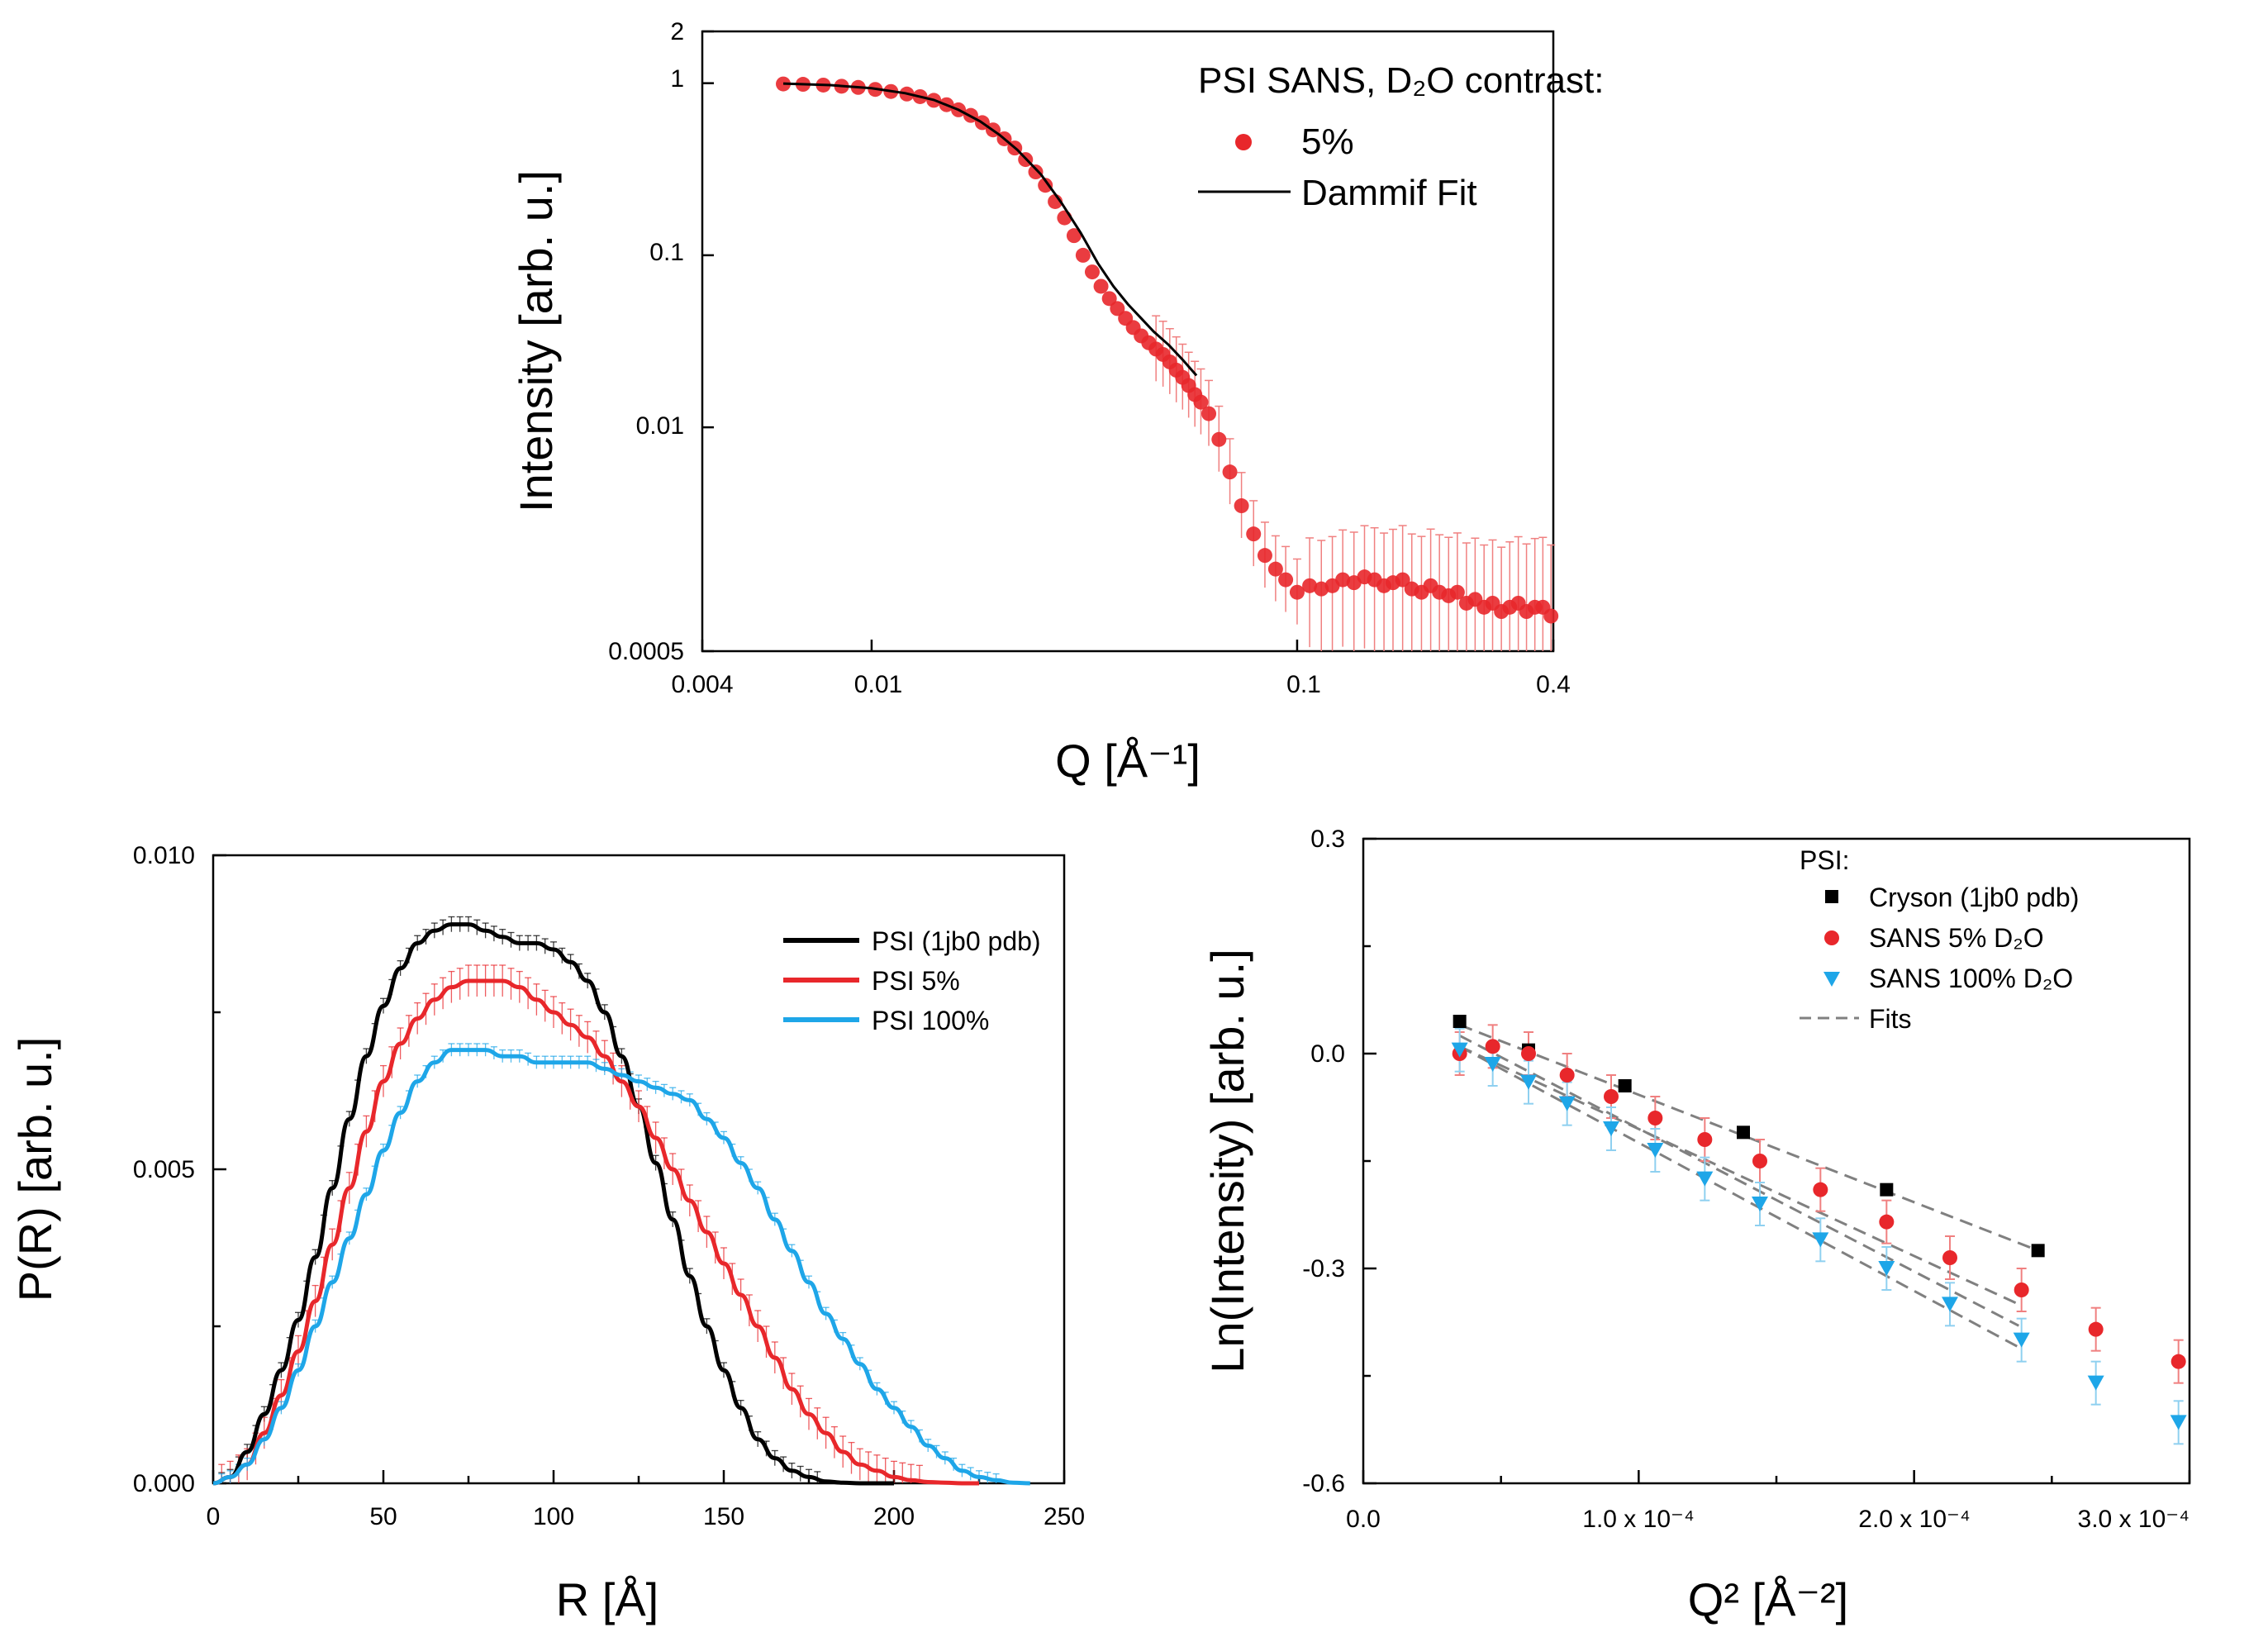 The height and width of the screenshot is (1637, 2268). What do you see at coordinates (677, 32) in the screenshot?
I see `sans-ytick-2: 2` at bounding box center [677, 32].